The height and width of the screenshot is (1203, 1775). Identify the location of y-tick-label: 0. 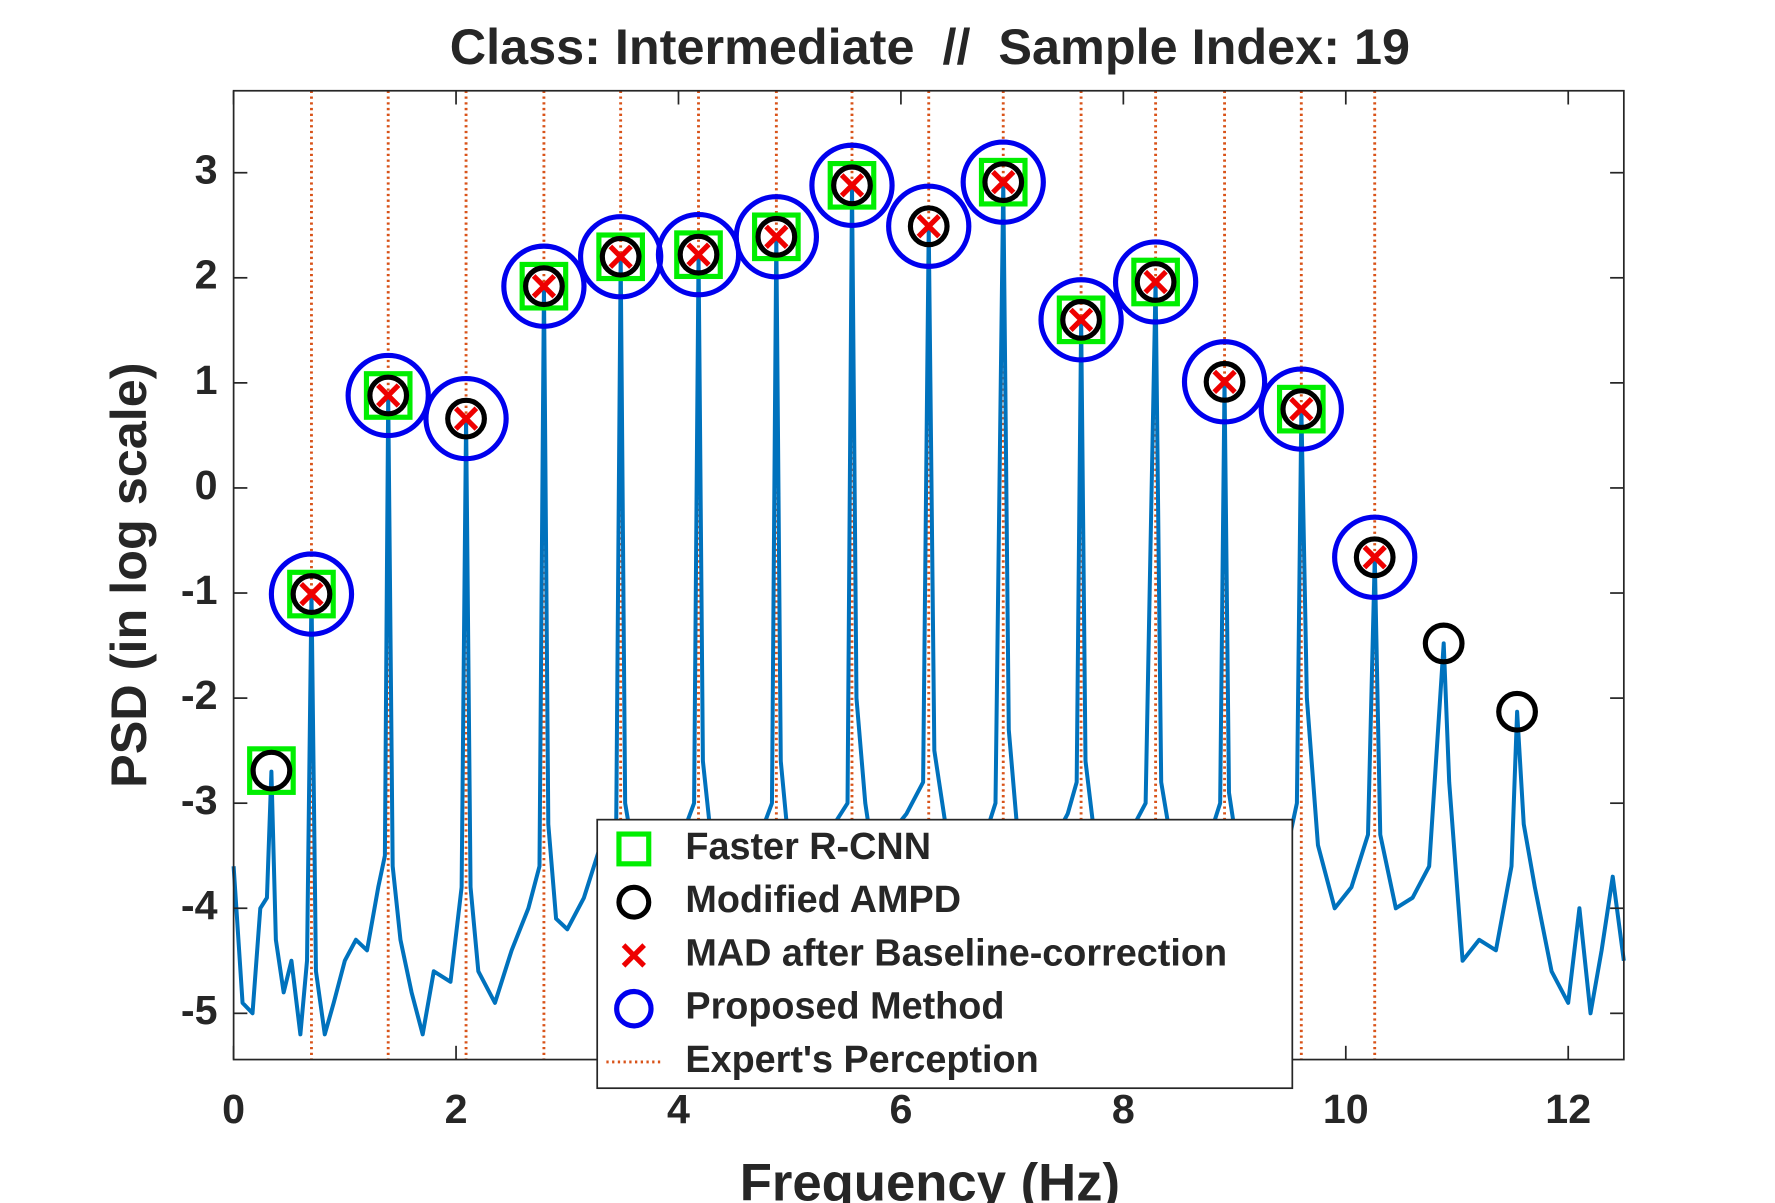
(206, 485).